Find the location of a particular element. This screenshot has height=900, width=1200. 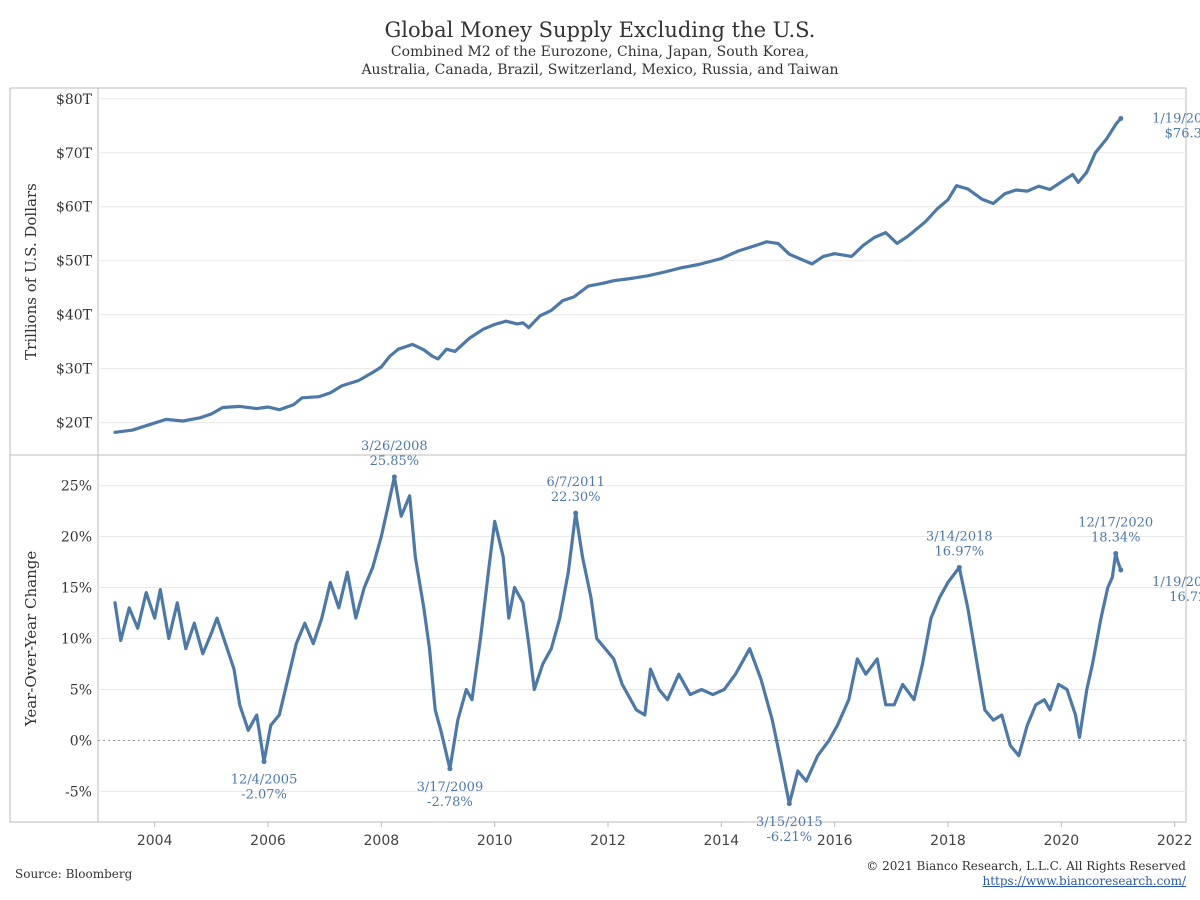

y-tick-label: $40T is located at coordinates (74, 316).